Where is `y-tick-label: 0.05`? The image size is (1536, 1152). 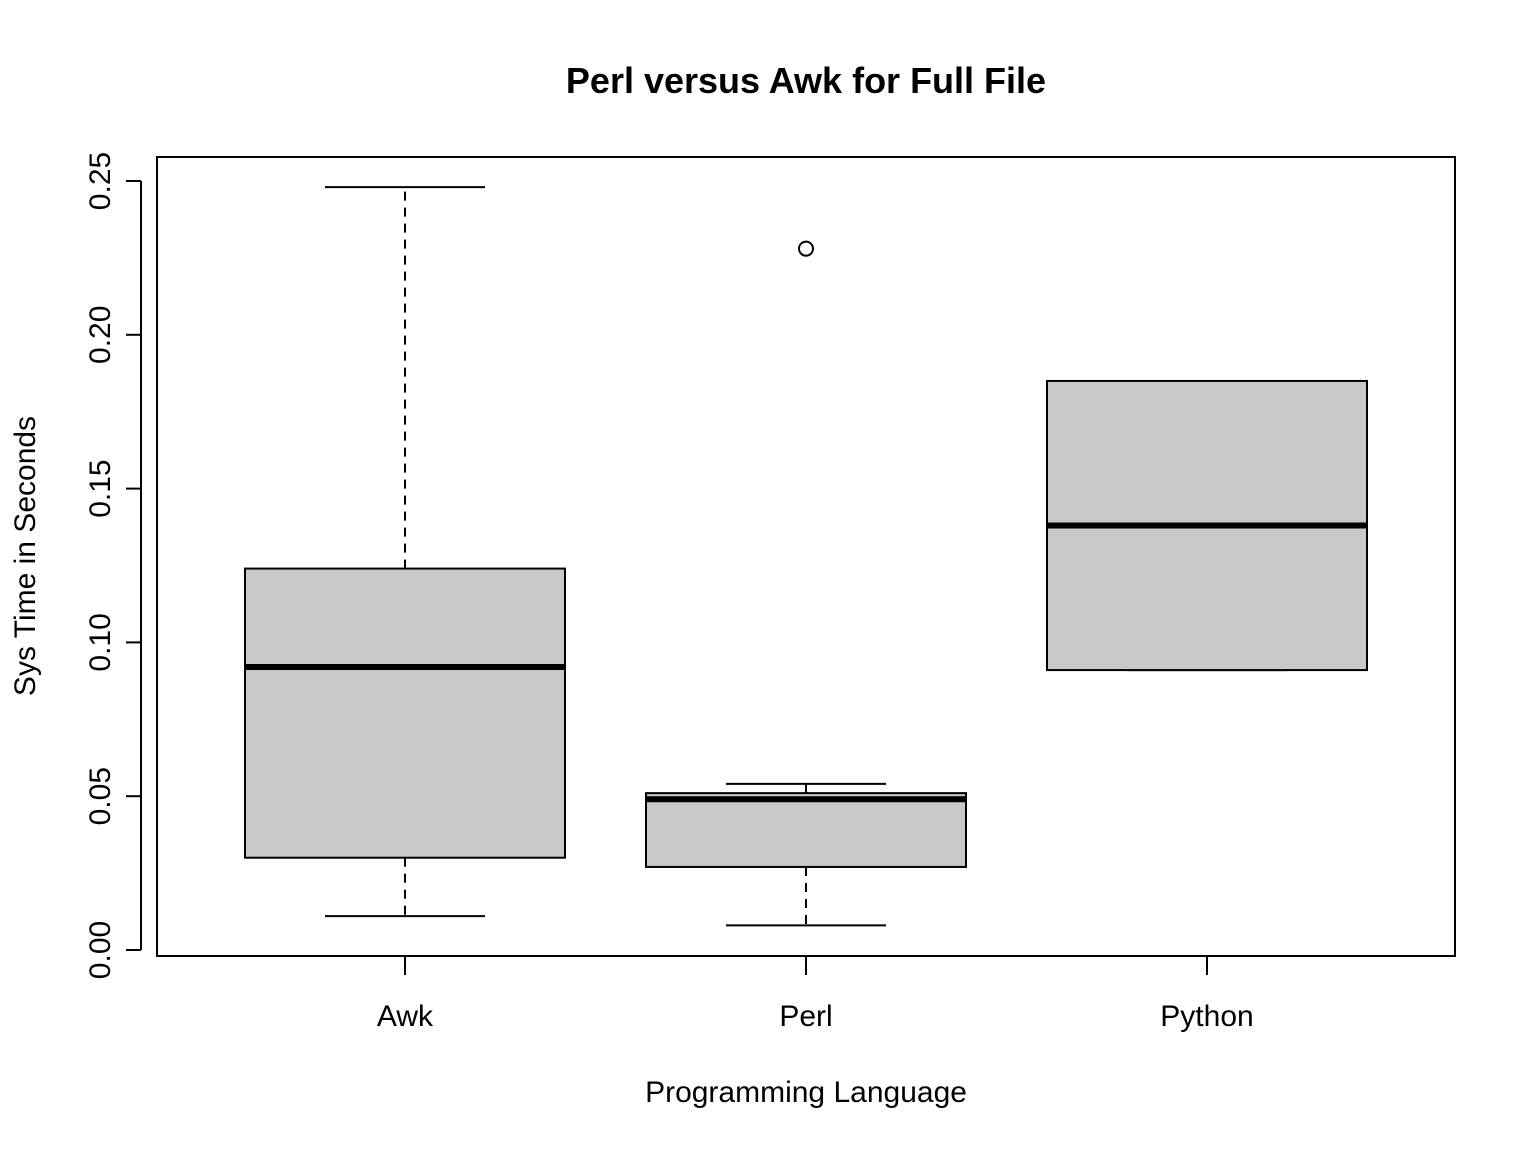 y-tick-label: 0.05 is located at coordinates (100, 796).